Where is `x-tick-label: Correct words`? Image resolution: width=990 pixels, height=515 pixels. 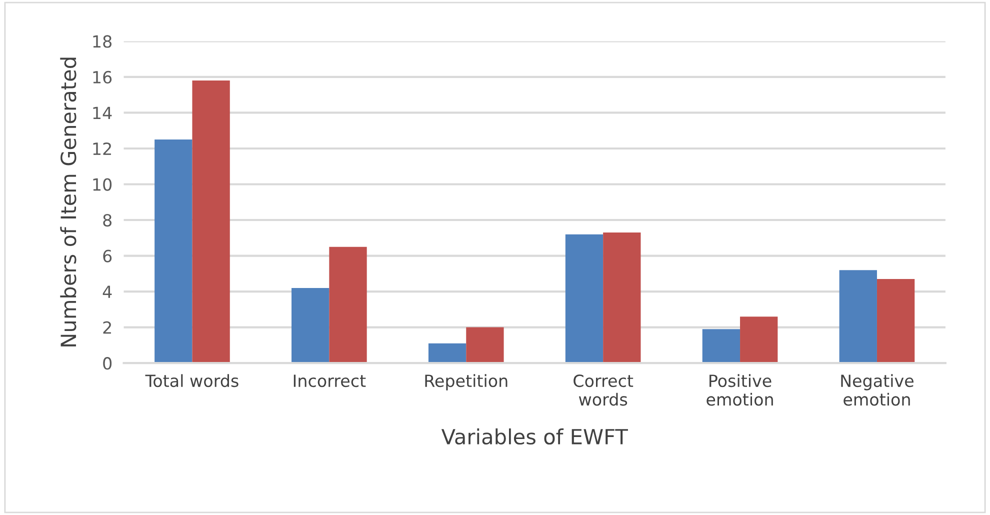 x-tick-label: Correct words is located at coordinates (604, 390).